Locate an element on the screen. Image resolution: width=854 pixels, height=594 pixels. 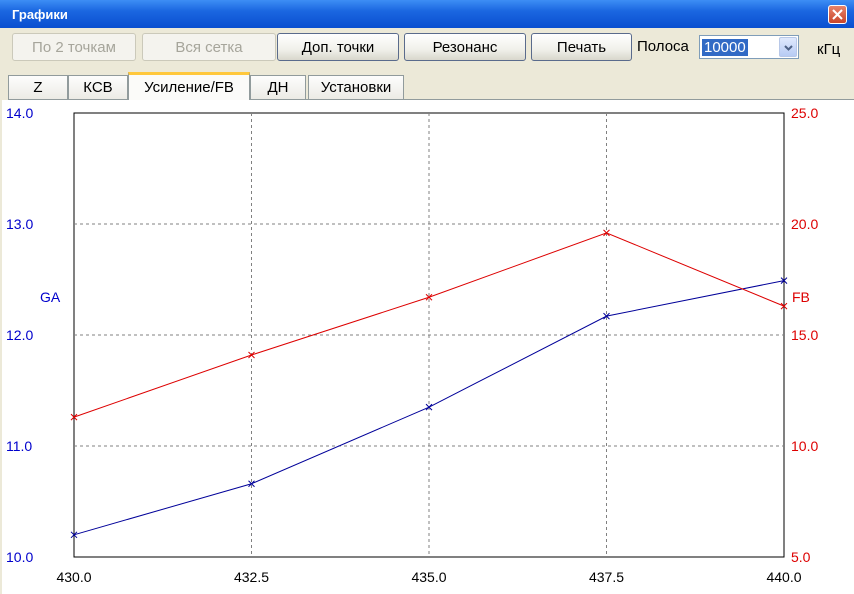
chevron-down-icon is located at coordinates (788, 48).